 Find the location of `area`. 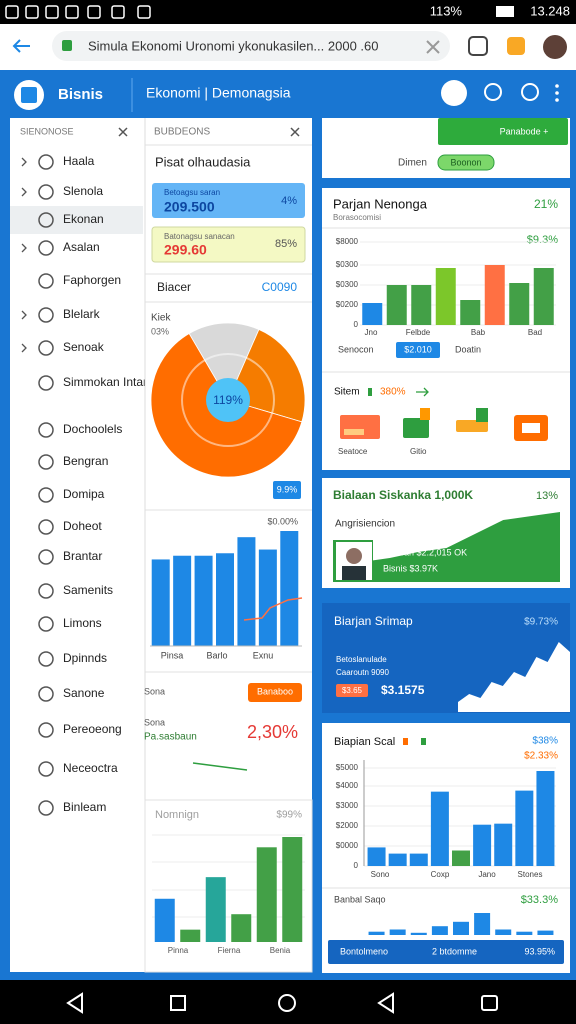

area is located at coordinates (446, 547).